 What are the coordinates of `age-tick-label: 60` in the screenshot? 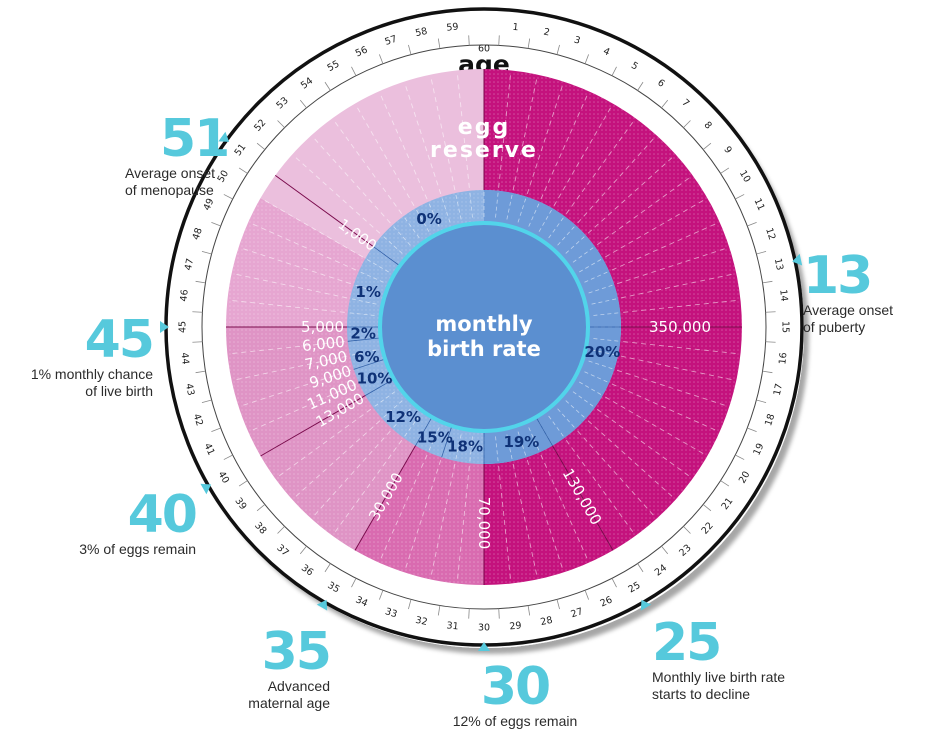 It's located at (484, 49).